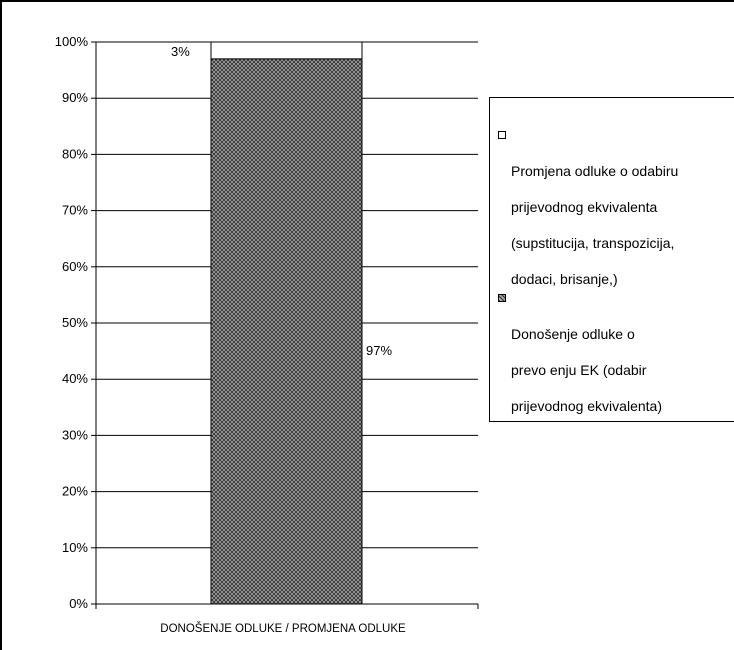 The width and height of the screenshot is (734, 650). I want to click on y-tick-label: 0%, so click(78, 603).